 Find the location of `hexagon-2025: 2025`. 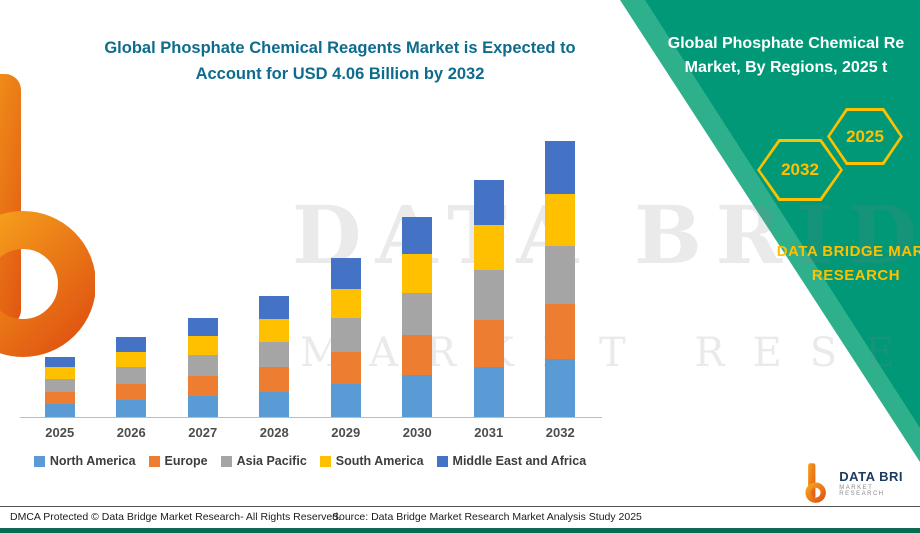

hexagon-2025: 2025 is located at coordinates (865, 136).